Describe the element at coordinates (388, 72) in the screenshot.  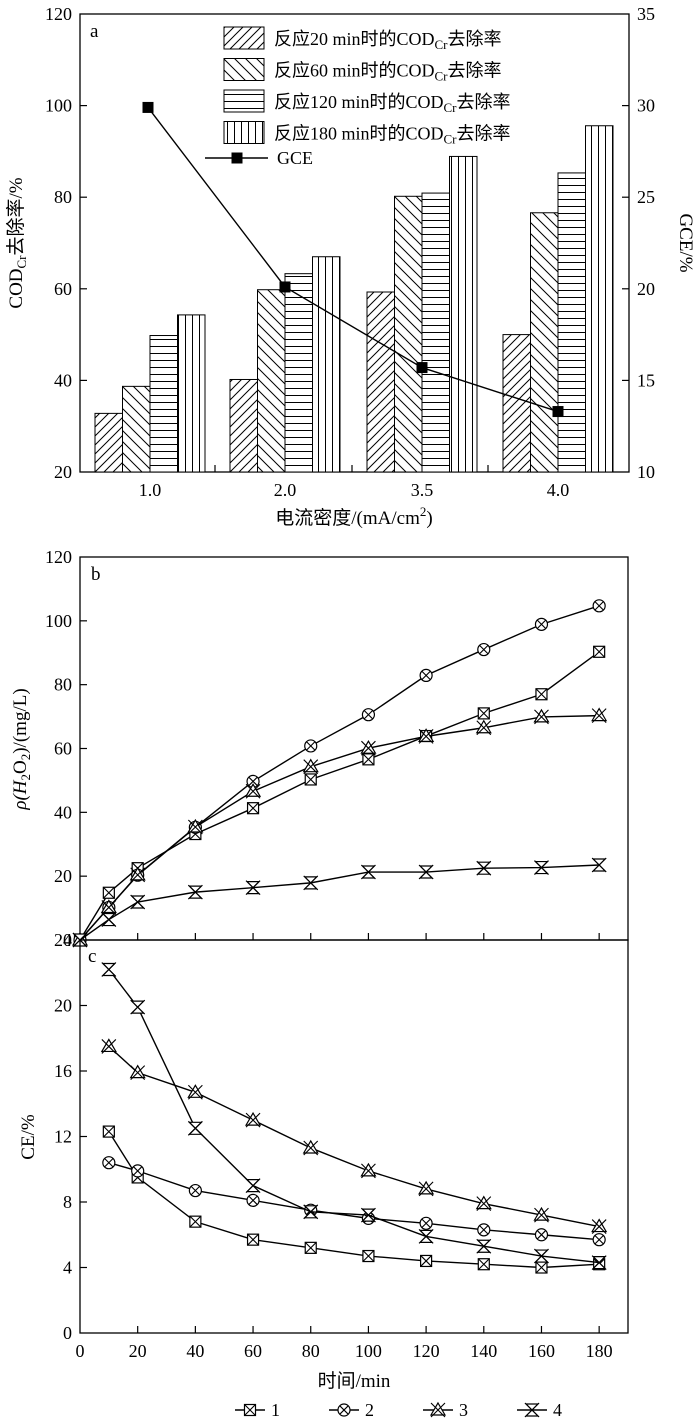
I see `legend-label: 反应60 min时的CODCr去除率` at that location.